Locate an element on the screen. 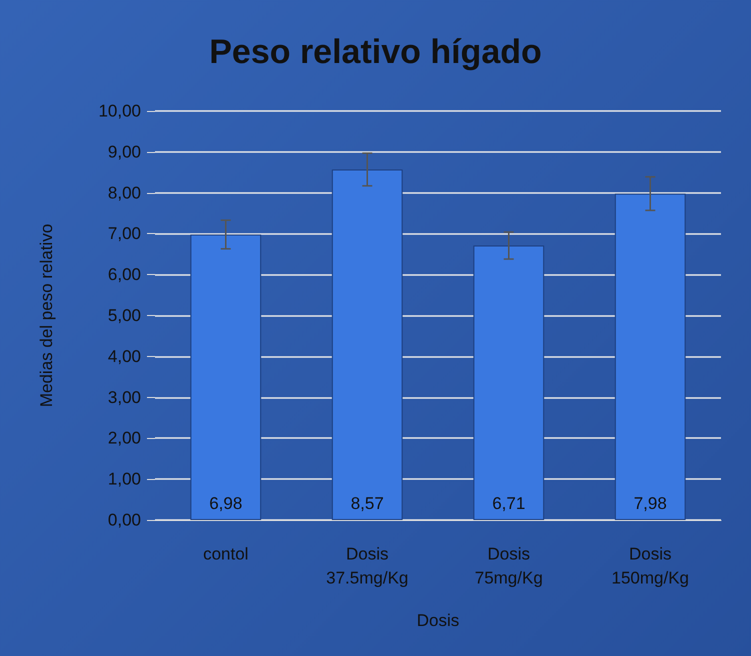  y-axis-title: Medias del peso relativo is located at coordinates (46, 316).